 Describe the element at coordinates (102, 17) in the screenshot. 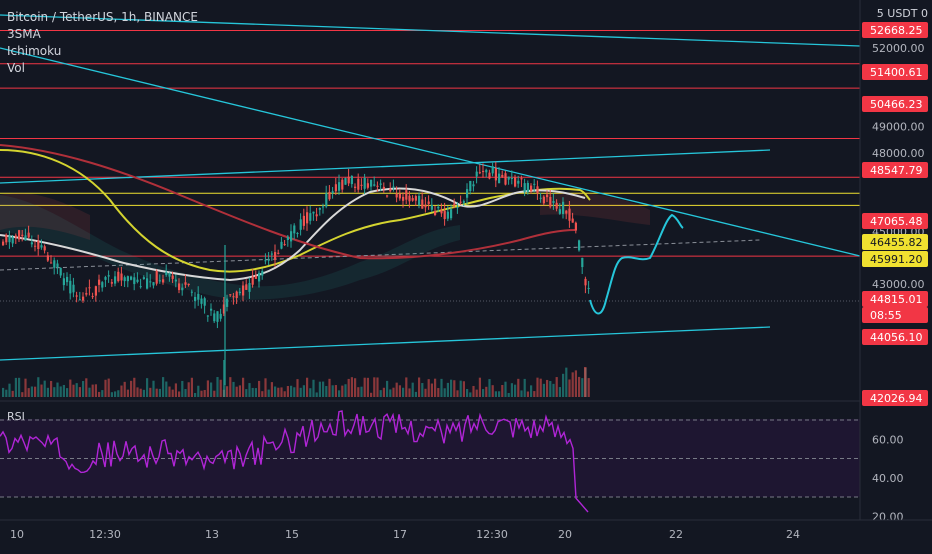

I see `symbol-title: Bitcoin / TetherUS, 1h, BINANCE` at that location.